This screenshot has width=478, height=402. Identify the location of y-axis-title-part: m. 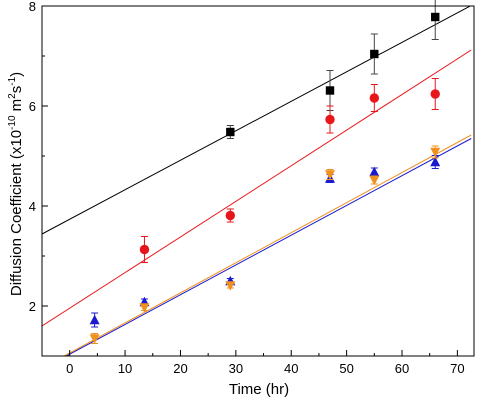
(16, 107).